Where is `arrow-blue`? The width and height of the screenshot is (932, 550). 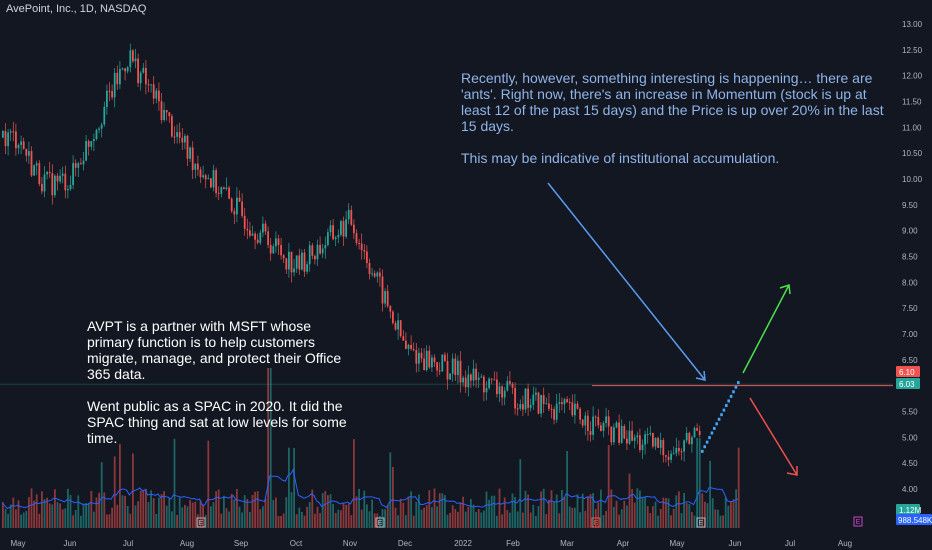 arrow-blue is located at coordinates (626, 281).